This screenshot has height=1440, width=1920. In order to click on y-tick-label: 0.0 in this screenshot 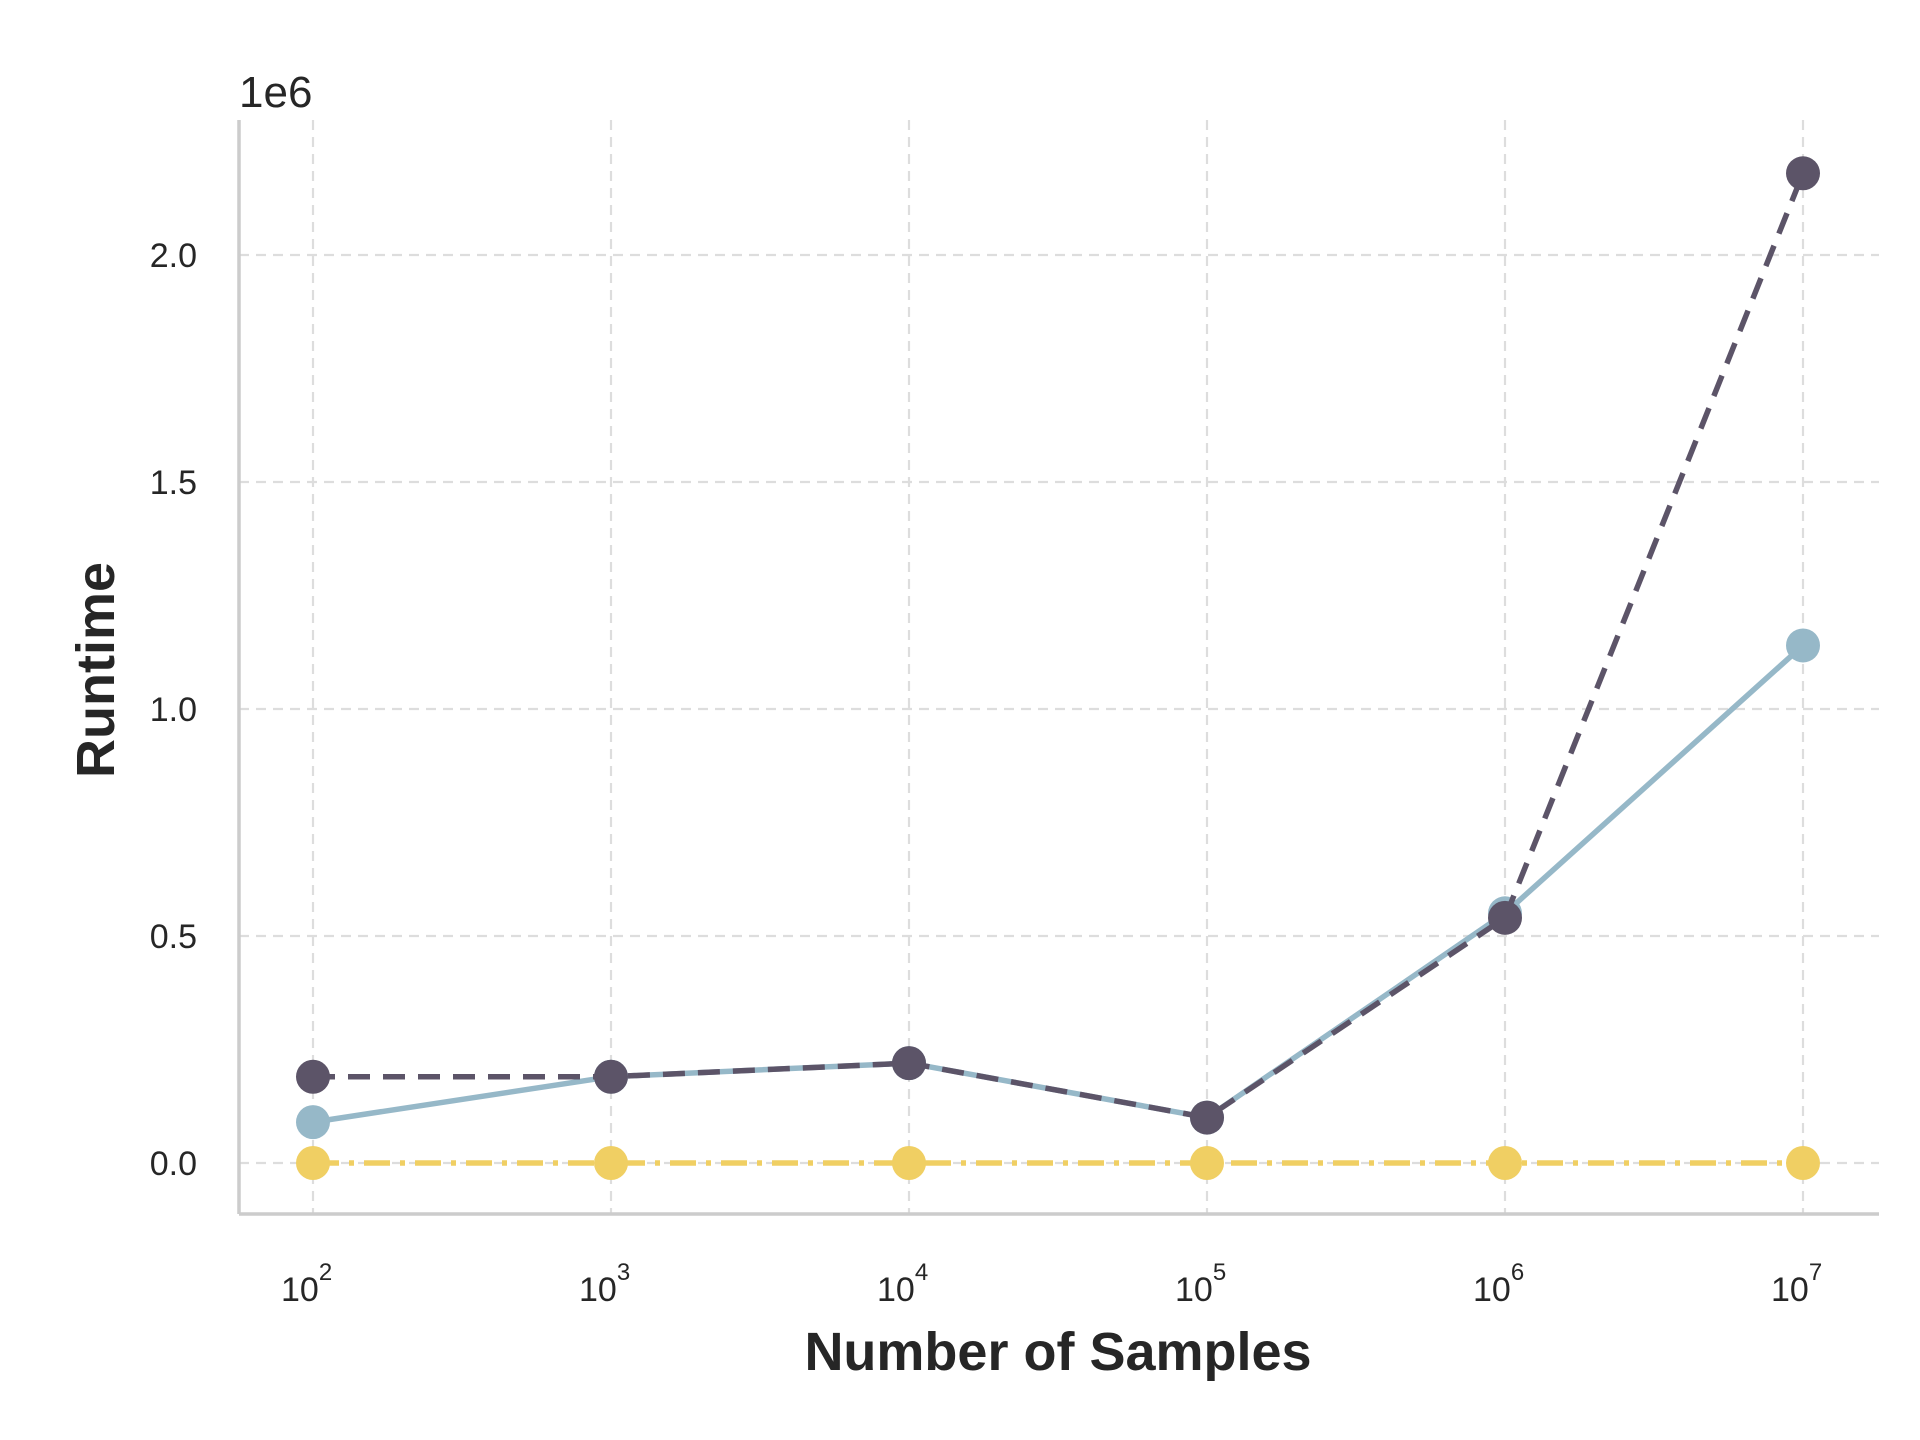, I will do `click(173, 1164)`.